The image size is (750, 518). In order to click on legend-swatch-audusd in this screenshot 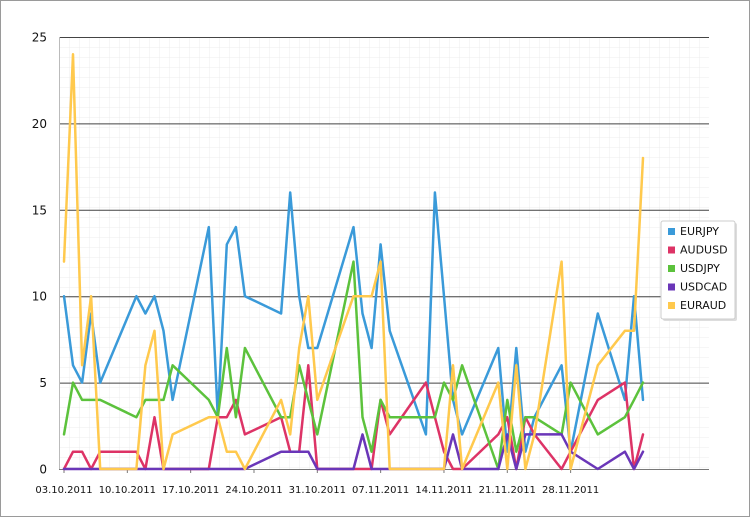, I will do `click(671, 250)`.